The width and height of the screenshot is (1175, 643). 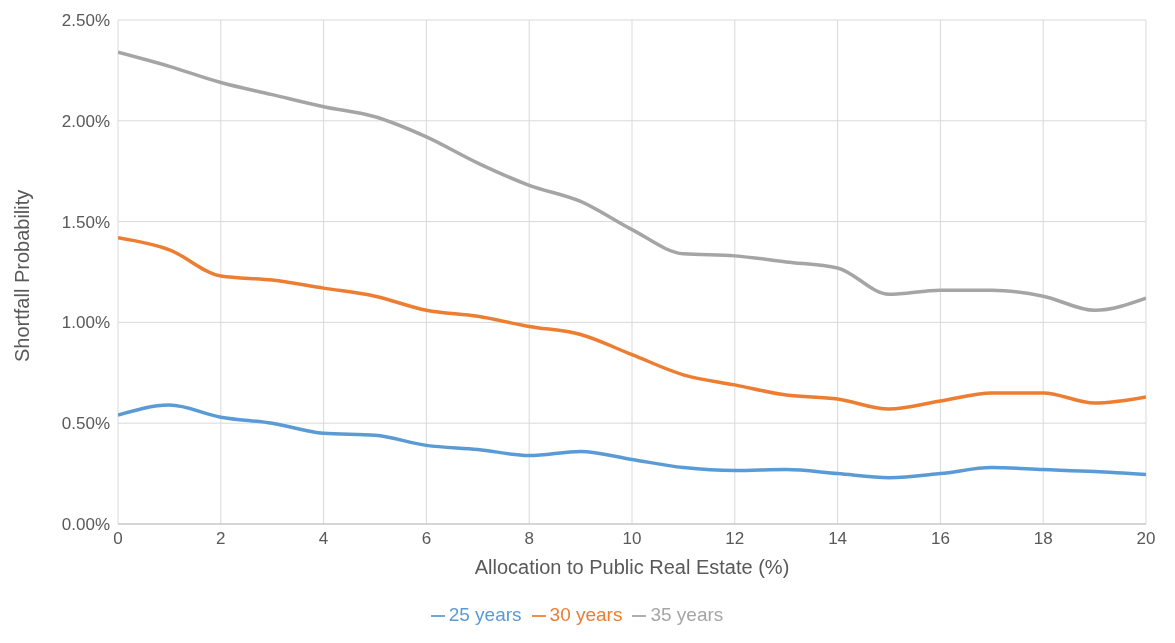 I want to click on x-tick-label: 2, so click(x=221, y=539).